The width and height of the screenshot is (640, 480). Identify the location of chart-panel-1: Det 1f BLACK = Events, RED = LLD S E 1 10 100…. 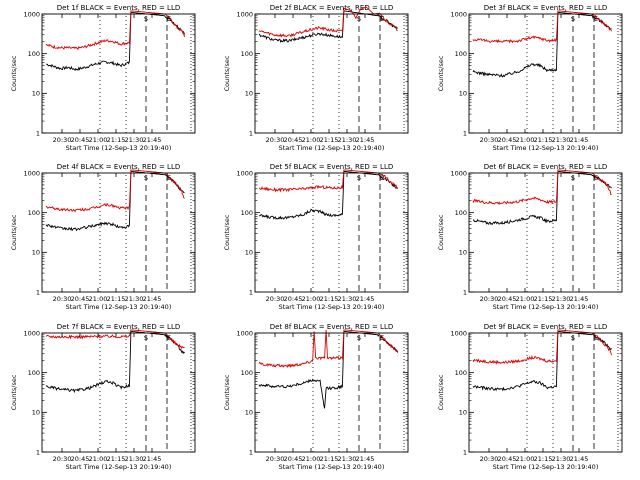
(103, 78).